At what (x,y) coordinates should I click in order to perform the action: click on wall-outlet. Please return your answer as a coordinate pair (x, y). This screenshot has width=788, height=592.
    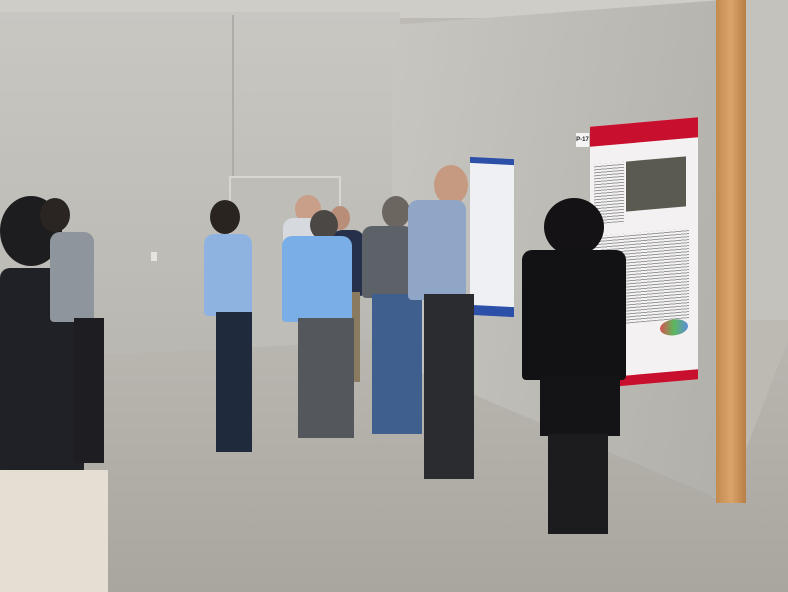
    Looking at the image, I should click on (154, 256).